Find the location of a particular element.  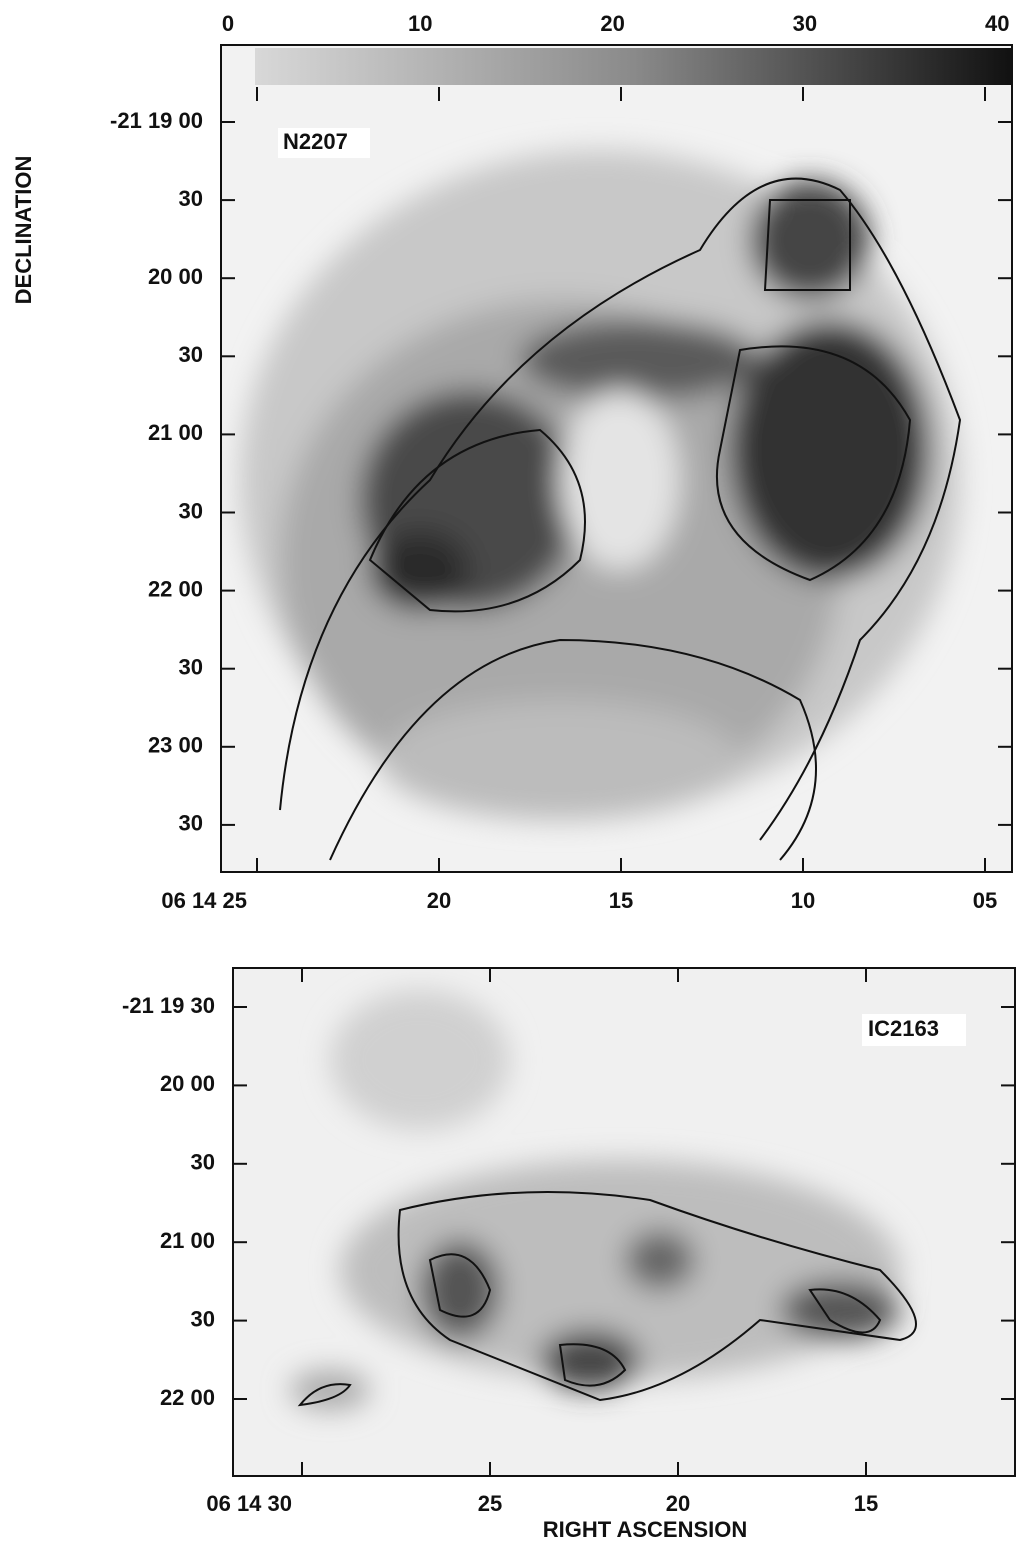

x-axis-label: RIGHT ASCENSION is located at coordinates (645, 1529).